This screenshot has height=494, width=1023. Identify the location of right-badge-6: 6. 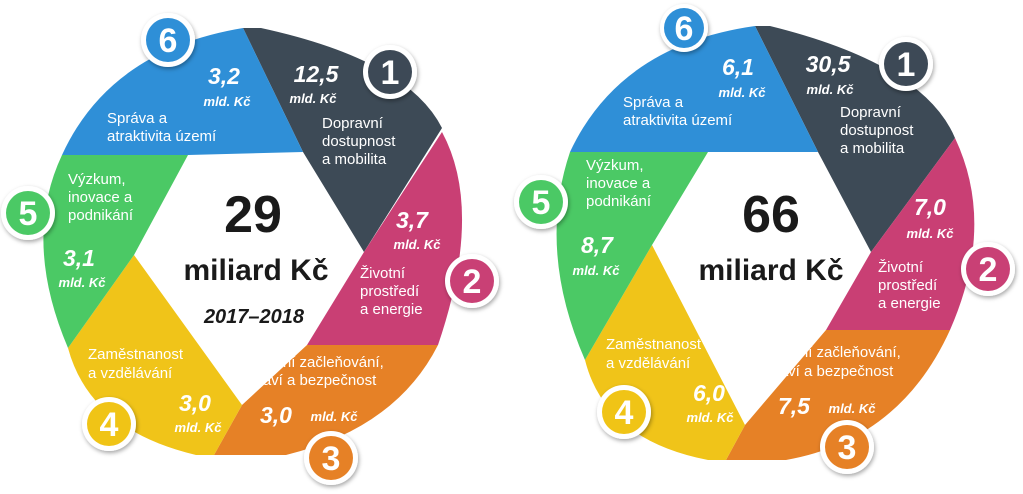
(684, 28).